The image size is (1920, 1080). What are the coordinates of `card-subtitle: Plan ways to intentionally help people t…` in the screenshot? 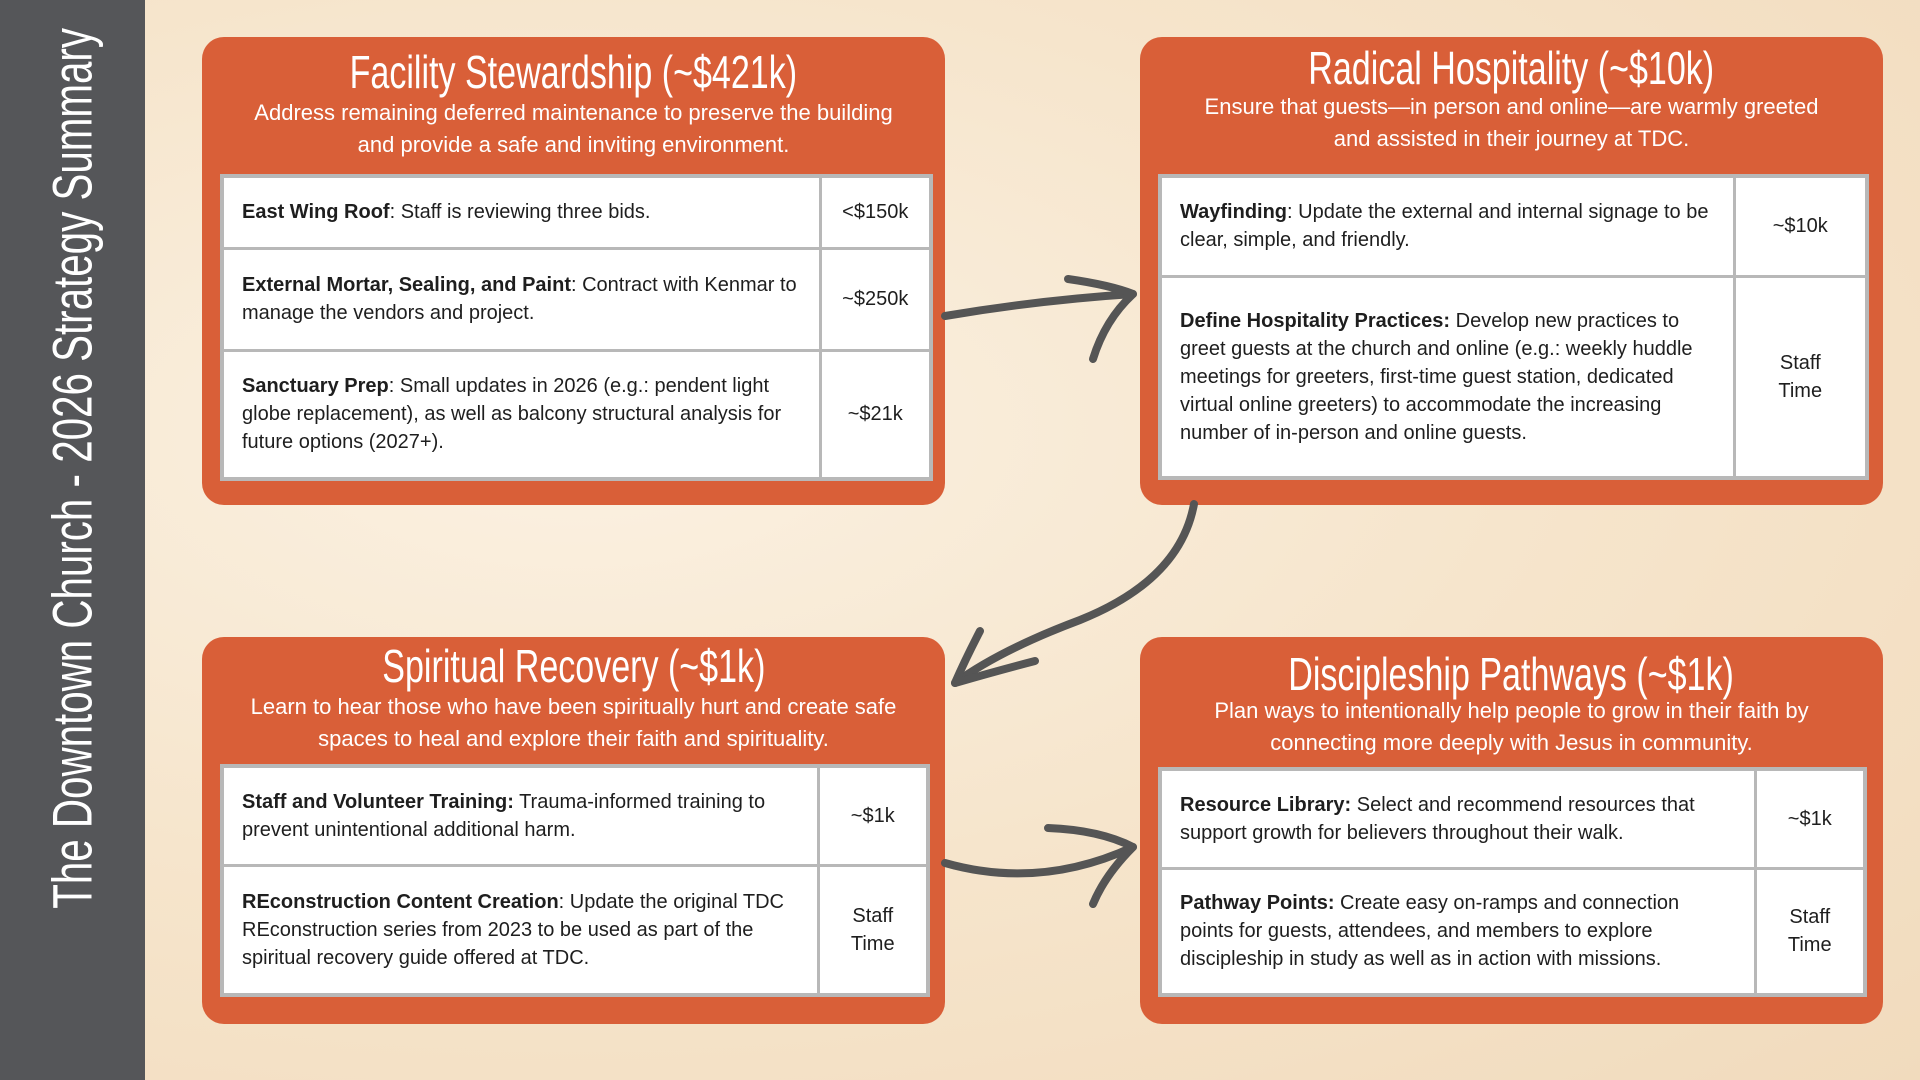 It's located at (1511, 726).